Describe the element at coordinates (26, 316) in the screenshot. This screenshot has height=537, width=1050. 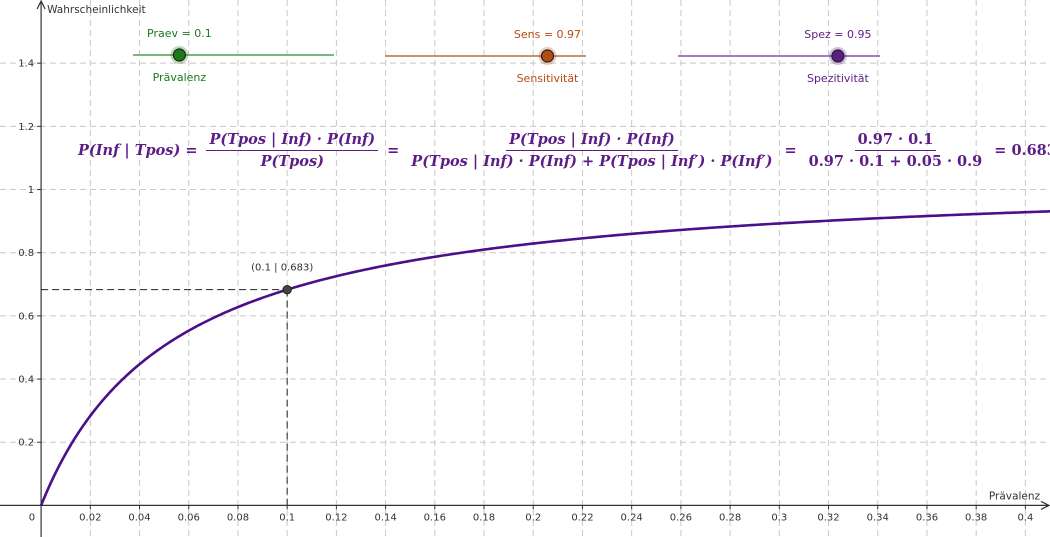
I see `y-tick-label: 0.6` at that location.